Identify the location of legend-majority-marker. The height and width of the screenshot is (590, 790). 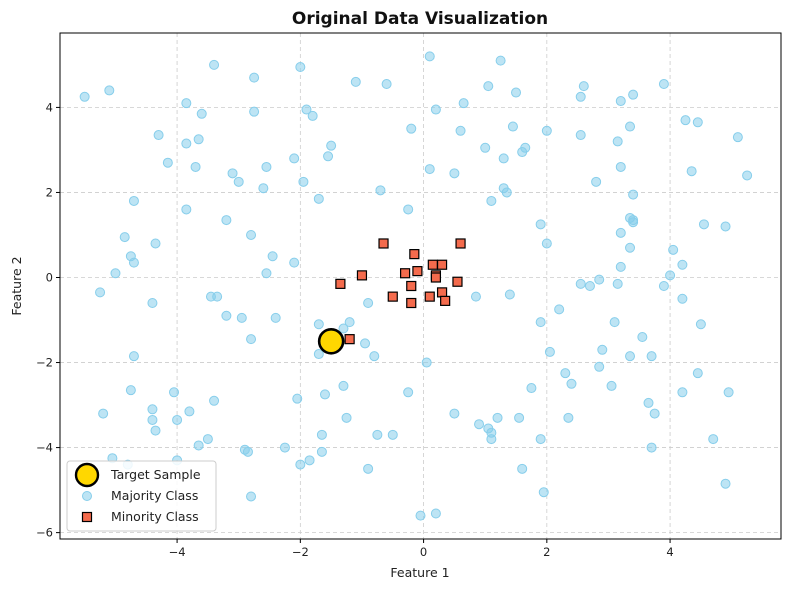
(87, 496).